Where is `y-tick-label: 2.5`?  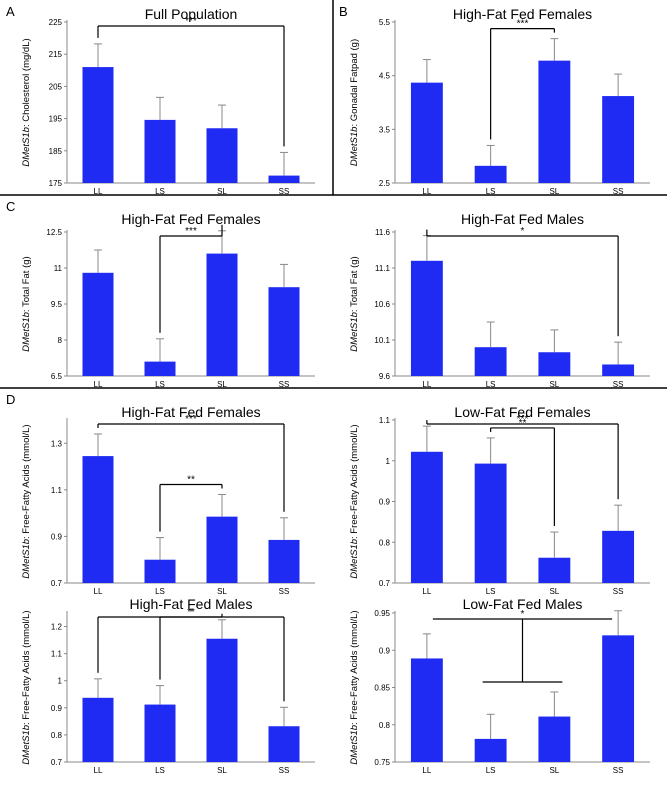
y-tick-label: 2.5 is located at coordinates (385, 183).